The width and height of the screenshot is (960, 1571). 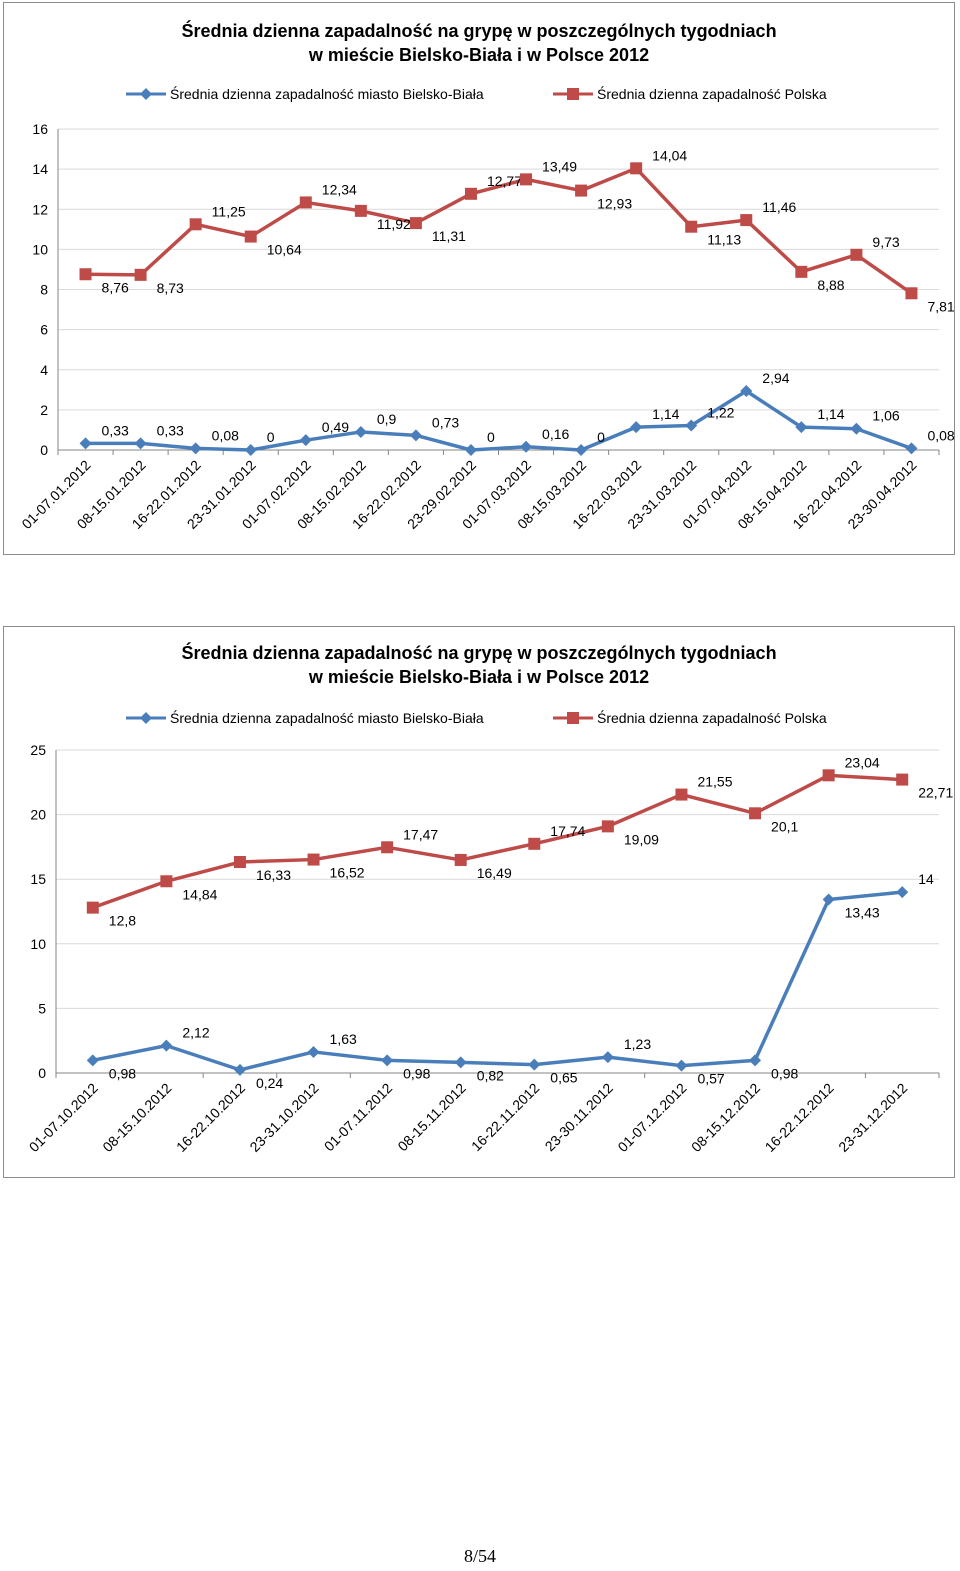 I want to click on data-label: 1,14, so click(x=830, y=414).